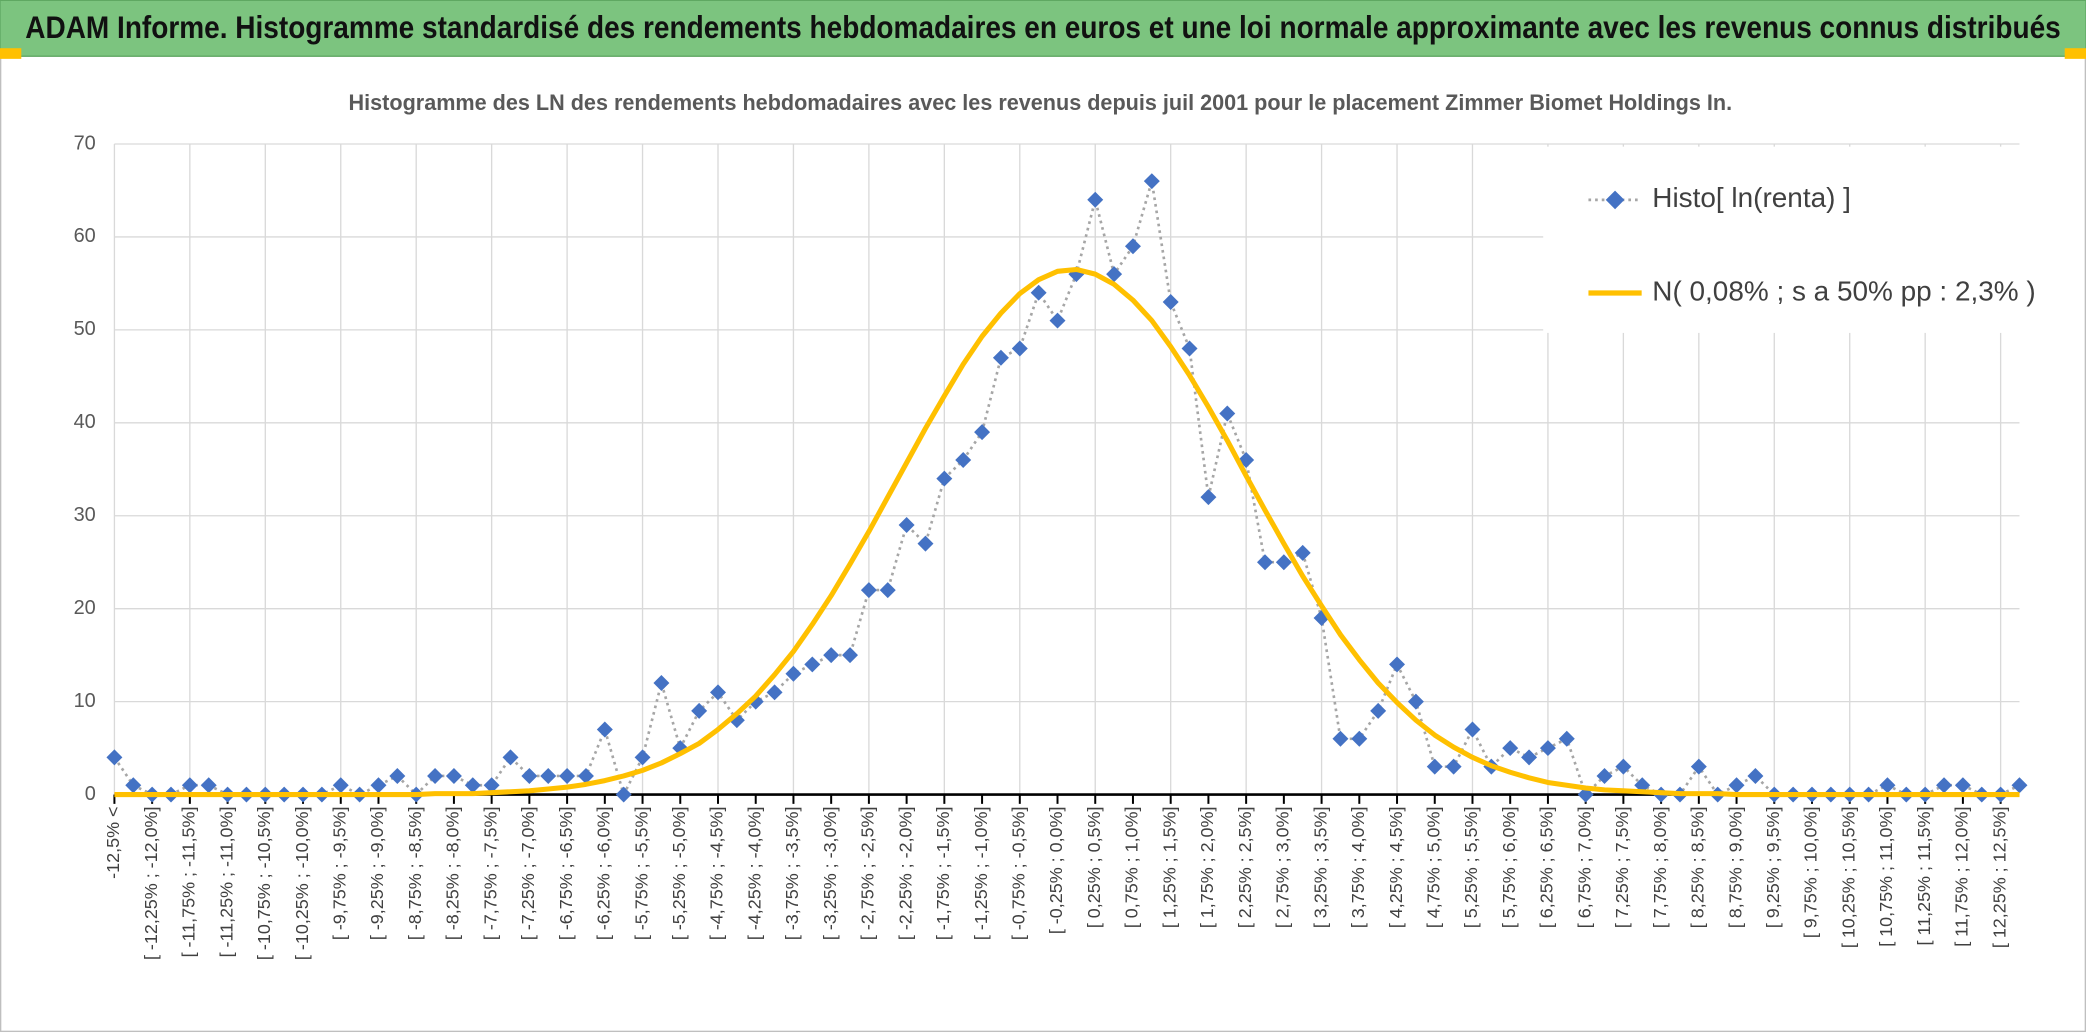  What do you see at coordinates (1999, 878) in the screenshot?
I see `x-tick-label: [ 12,25% ; 12,5%]` at bounding box center [1999, 878].